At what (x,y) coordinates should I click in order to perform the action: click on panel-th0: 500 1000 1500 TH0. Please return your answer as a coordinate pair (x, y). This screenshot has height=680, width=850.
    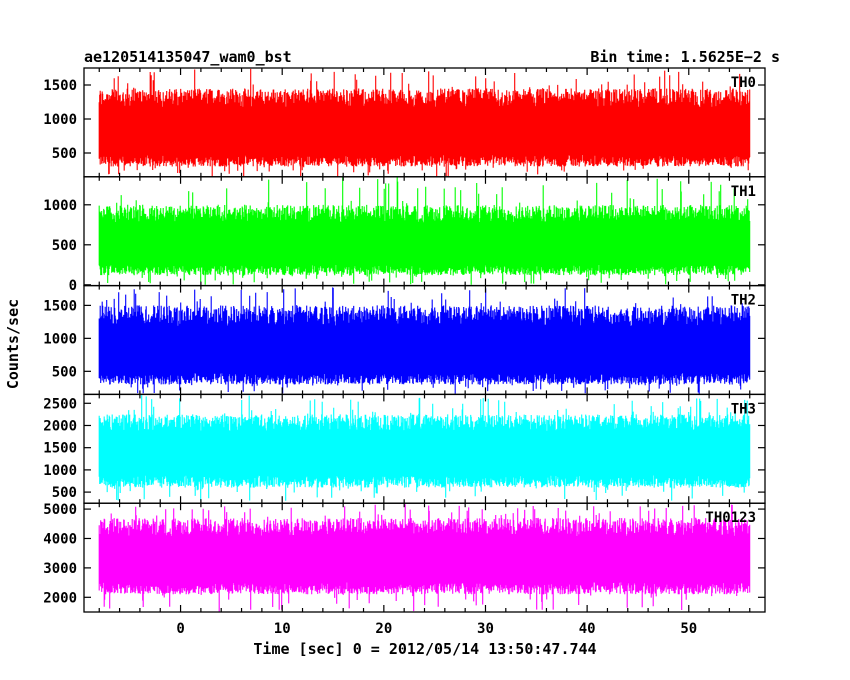
    Looking at the image, I should click on (404, 122).